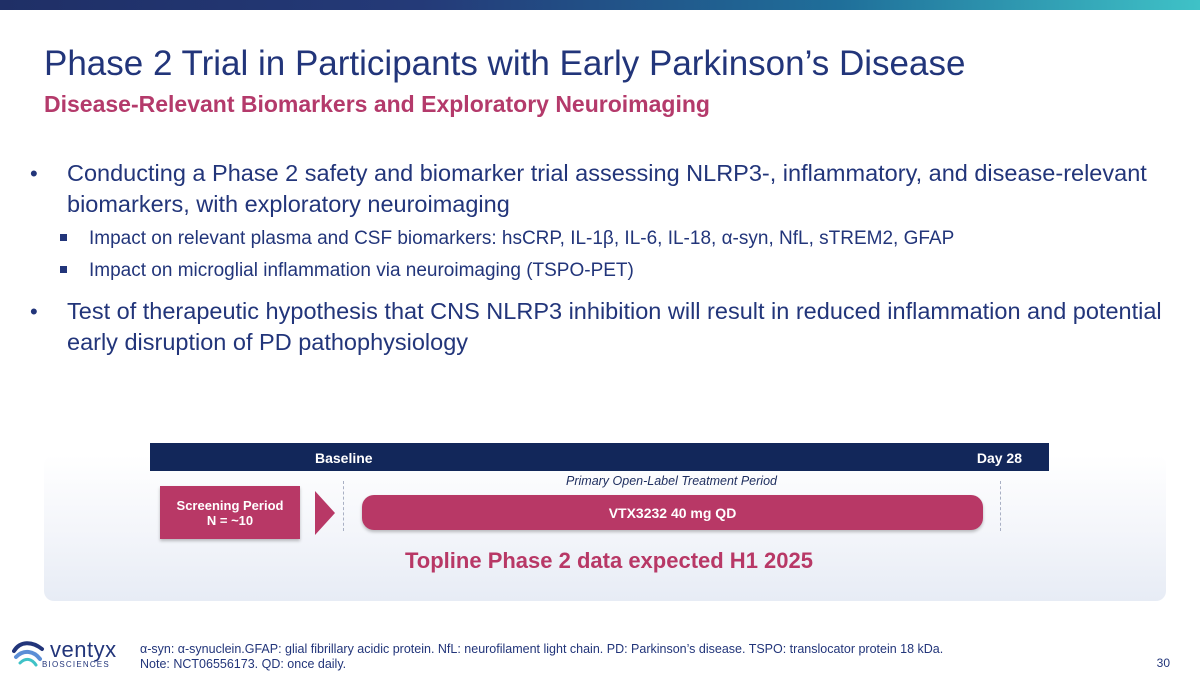 The height and width of the screenshot is (673, 1200). What do you see at coordinates (999, 458) in the screenshot?
I see `day-28-label: Day 28` at bounding box center [999, 458].